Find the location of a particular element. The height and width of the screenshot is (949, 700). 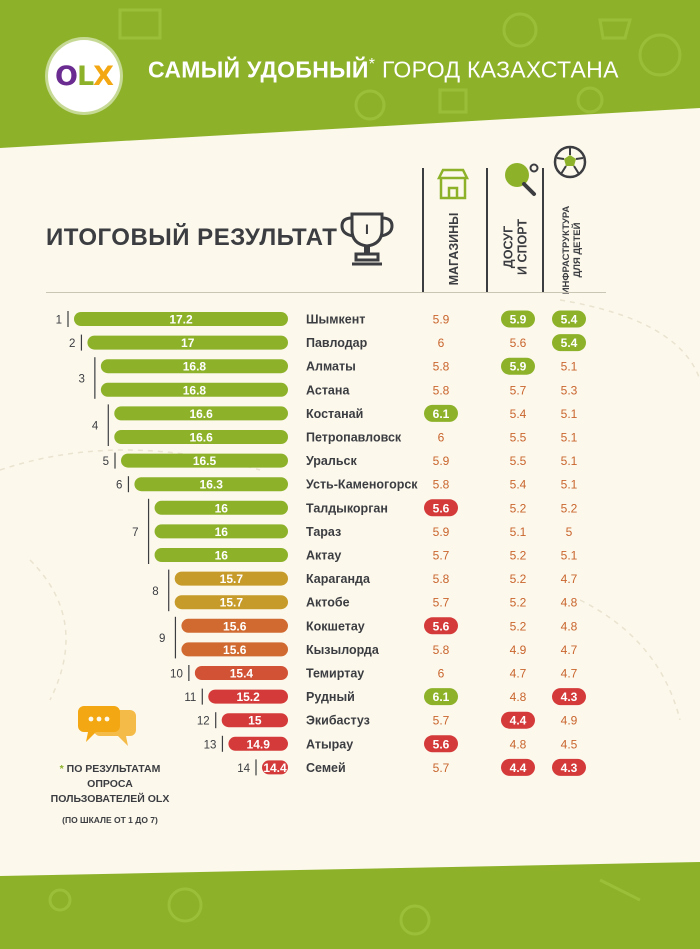

header-rule is located at coordinates (326, 292).